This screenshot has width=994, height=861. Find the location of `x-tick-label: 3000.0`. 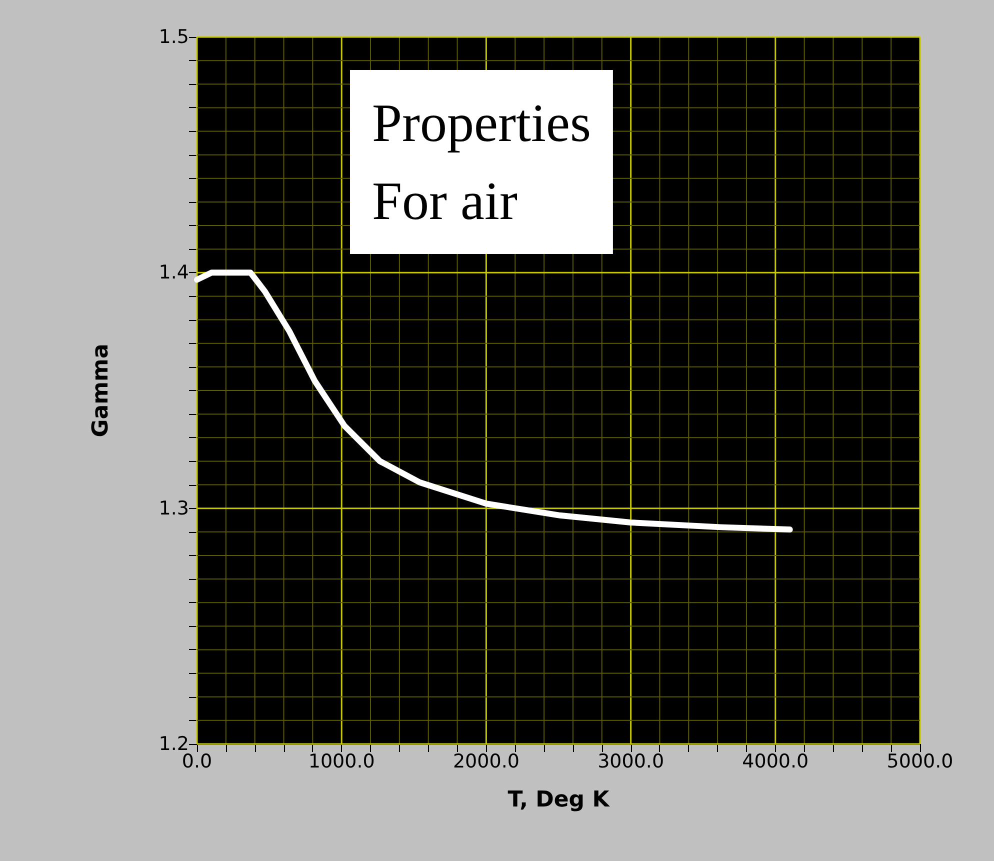

x-tick-label: 3000.0 is located at coordinates (631, 761).